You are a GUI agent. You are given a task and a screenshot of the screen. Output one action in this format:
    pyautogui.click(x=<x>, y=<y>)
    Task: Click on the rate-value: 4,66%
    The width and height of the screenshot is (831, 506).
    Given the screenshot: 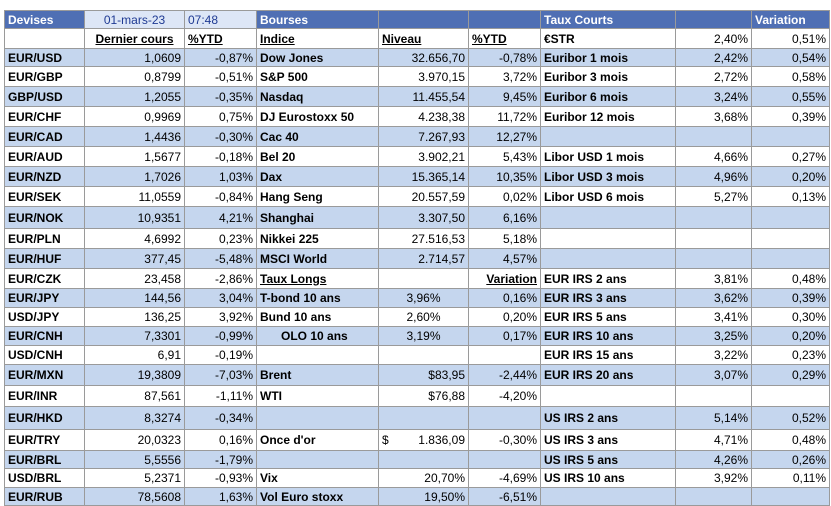 What is the action you would take?
    pyautogui.click(x=713, y=156)
    